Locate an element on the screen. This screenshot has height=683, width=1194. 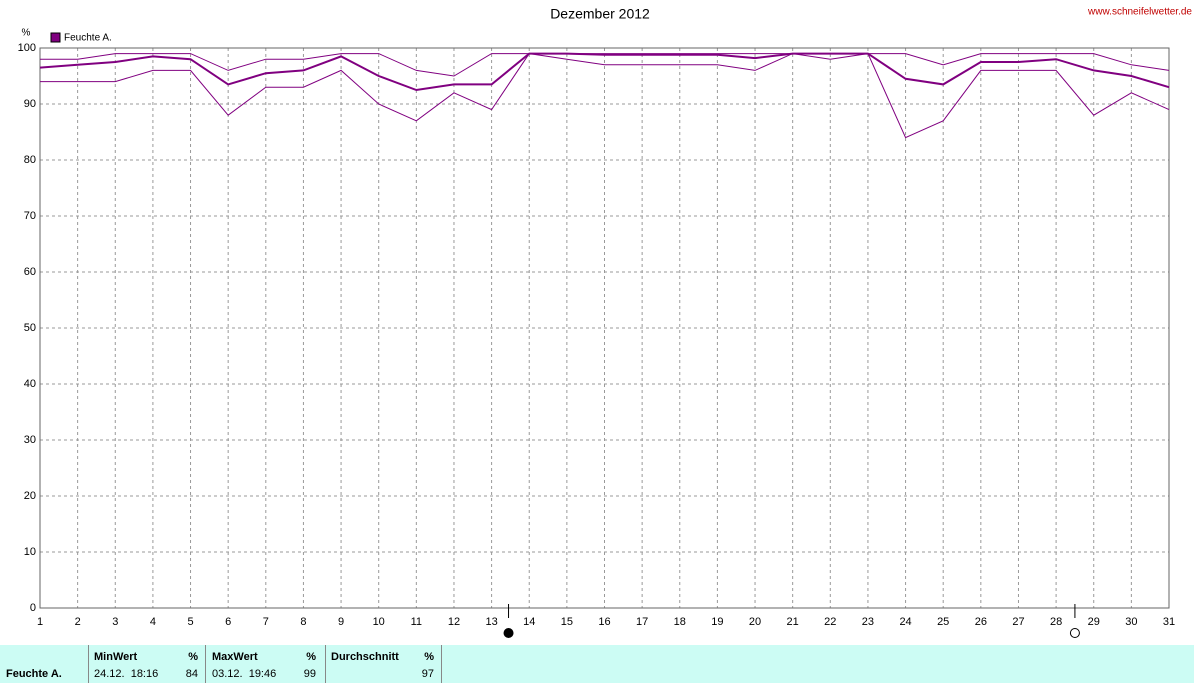
y-tick-label: 30 is located at coordinates (30, 440).